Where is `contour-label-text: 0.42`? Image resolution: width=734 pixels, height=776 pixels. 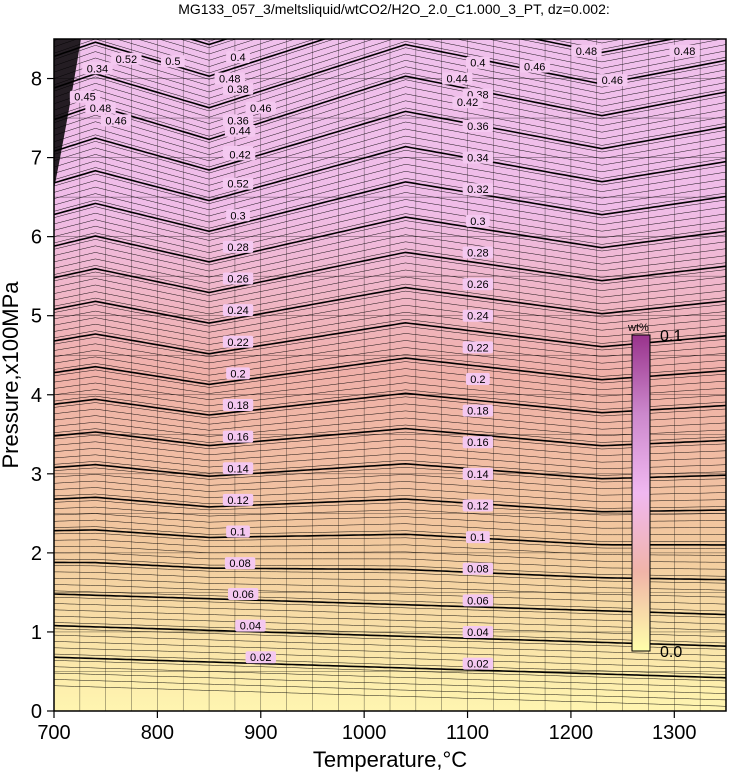 contour-label-text: 0.42 is located at coordinates (467, 103).